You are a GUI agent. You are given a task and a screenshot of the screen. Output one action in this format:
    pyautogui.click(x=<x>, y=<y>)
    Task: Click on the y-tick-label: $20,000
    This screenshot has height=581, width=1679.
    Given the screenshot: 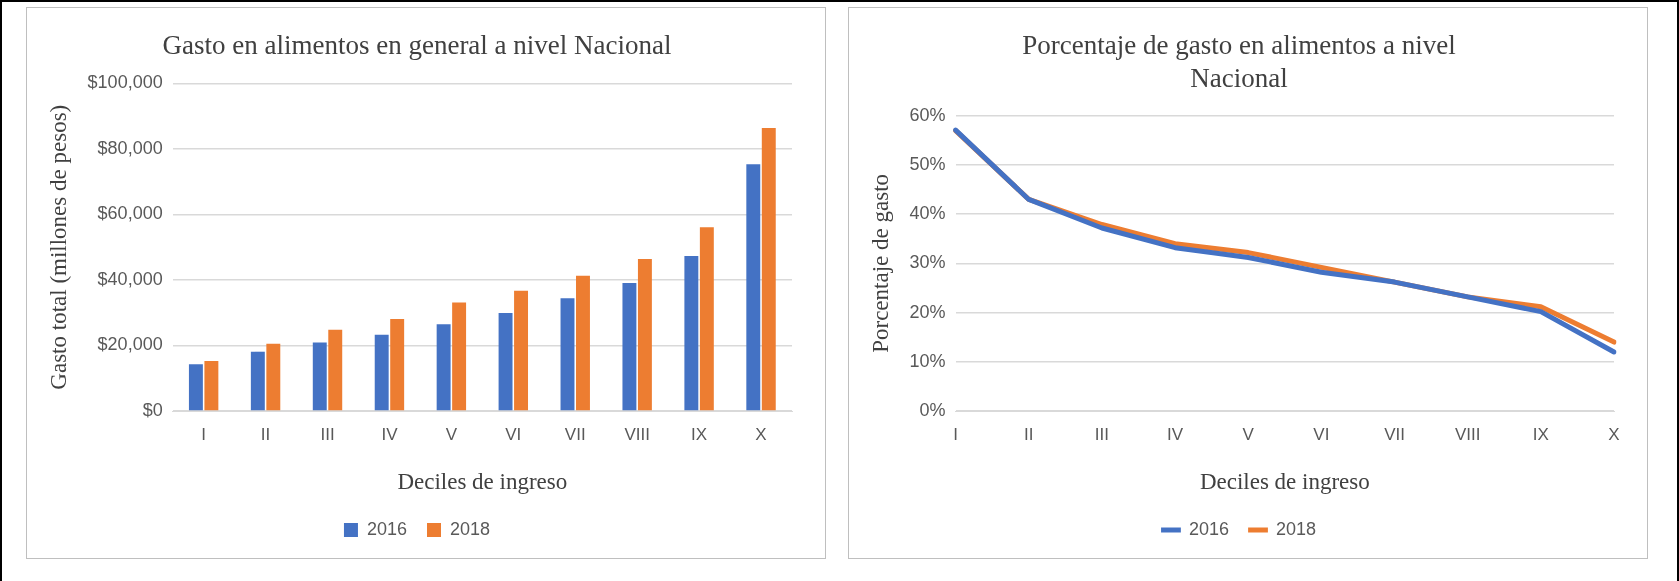 What is the action you would take?
    pyautogui.click(x=130, y=344)
    